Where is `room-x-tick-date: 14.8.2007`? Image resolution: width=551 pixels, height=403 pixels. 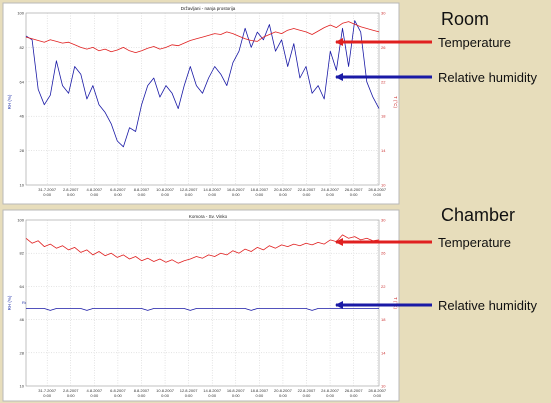
room-x-tick-date: 14.8.2007 is located at coordinates (212, 189).